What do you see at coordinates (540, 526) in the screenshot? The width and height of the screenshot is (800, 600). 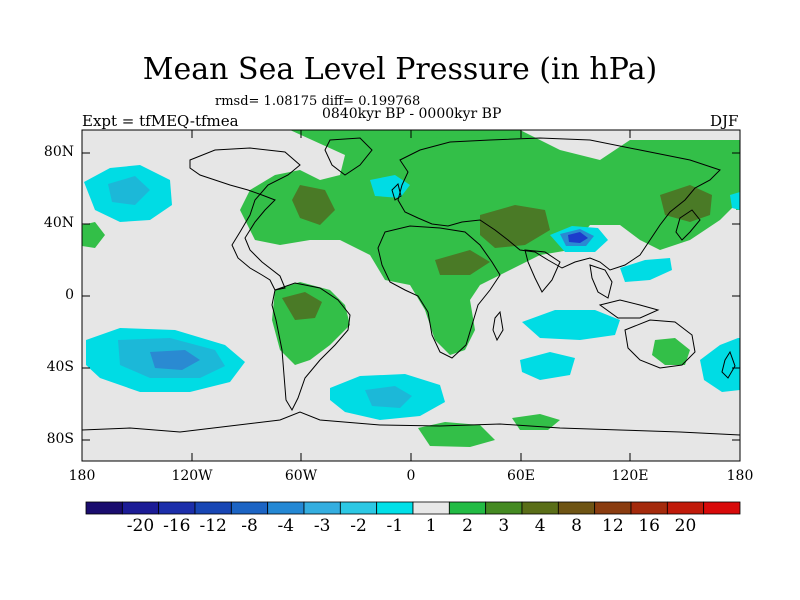 I see `colorbar-label: 4` at bounding box center [540, 526].